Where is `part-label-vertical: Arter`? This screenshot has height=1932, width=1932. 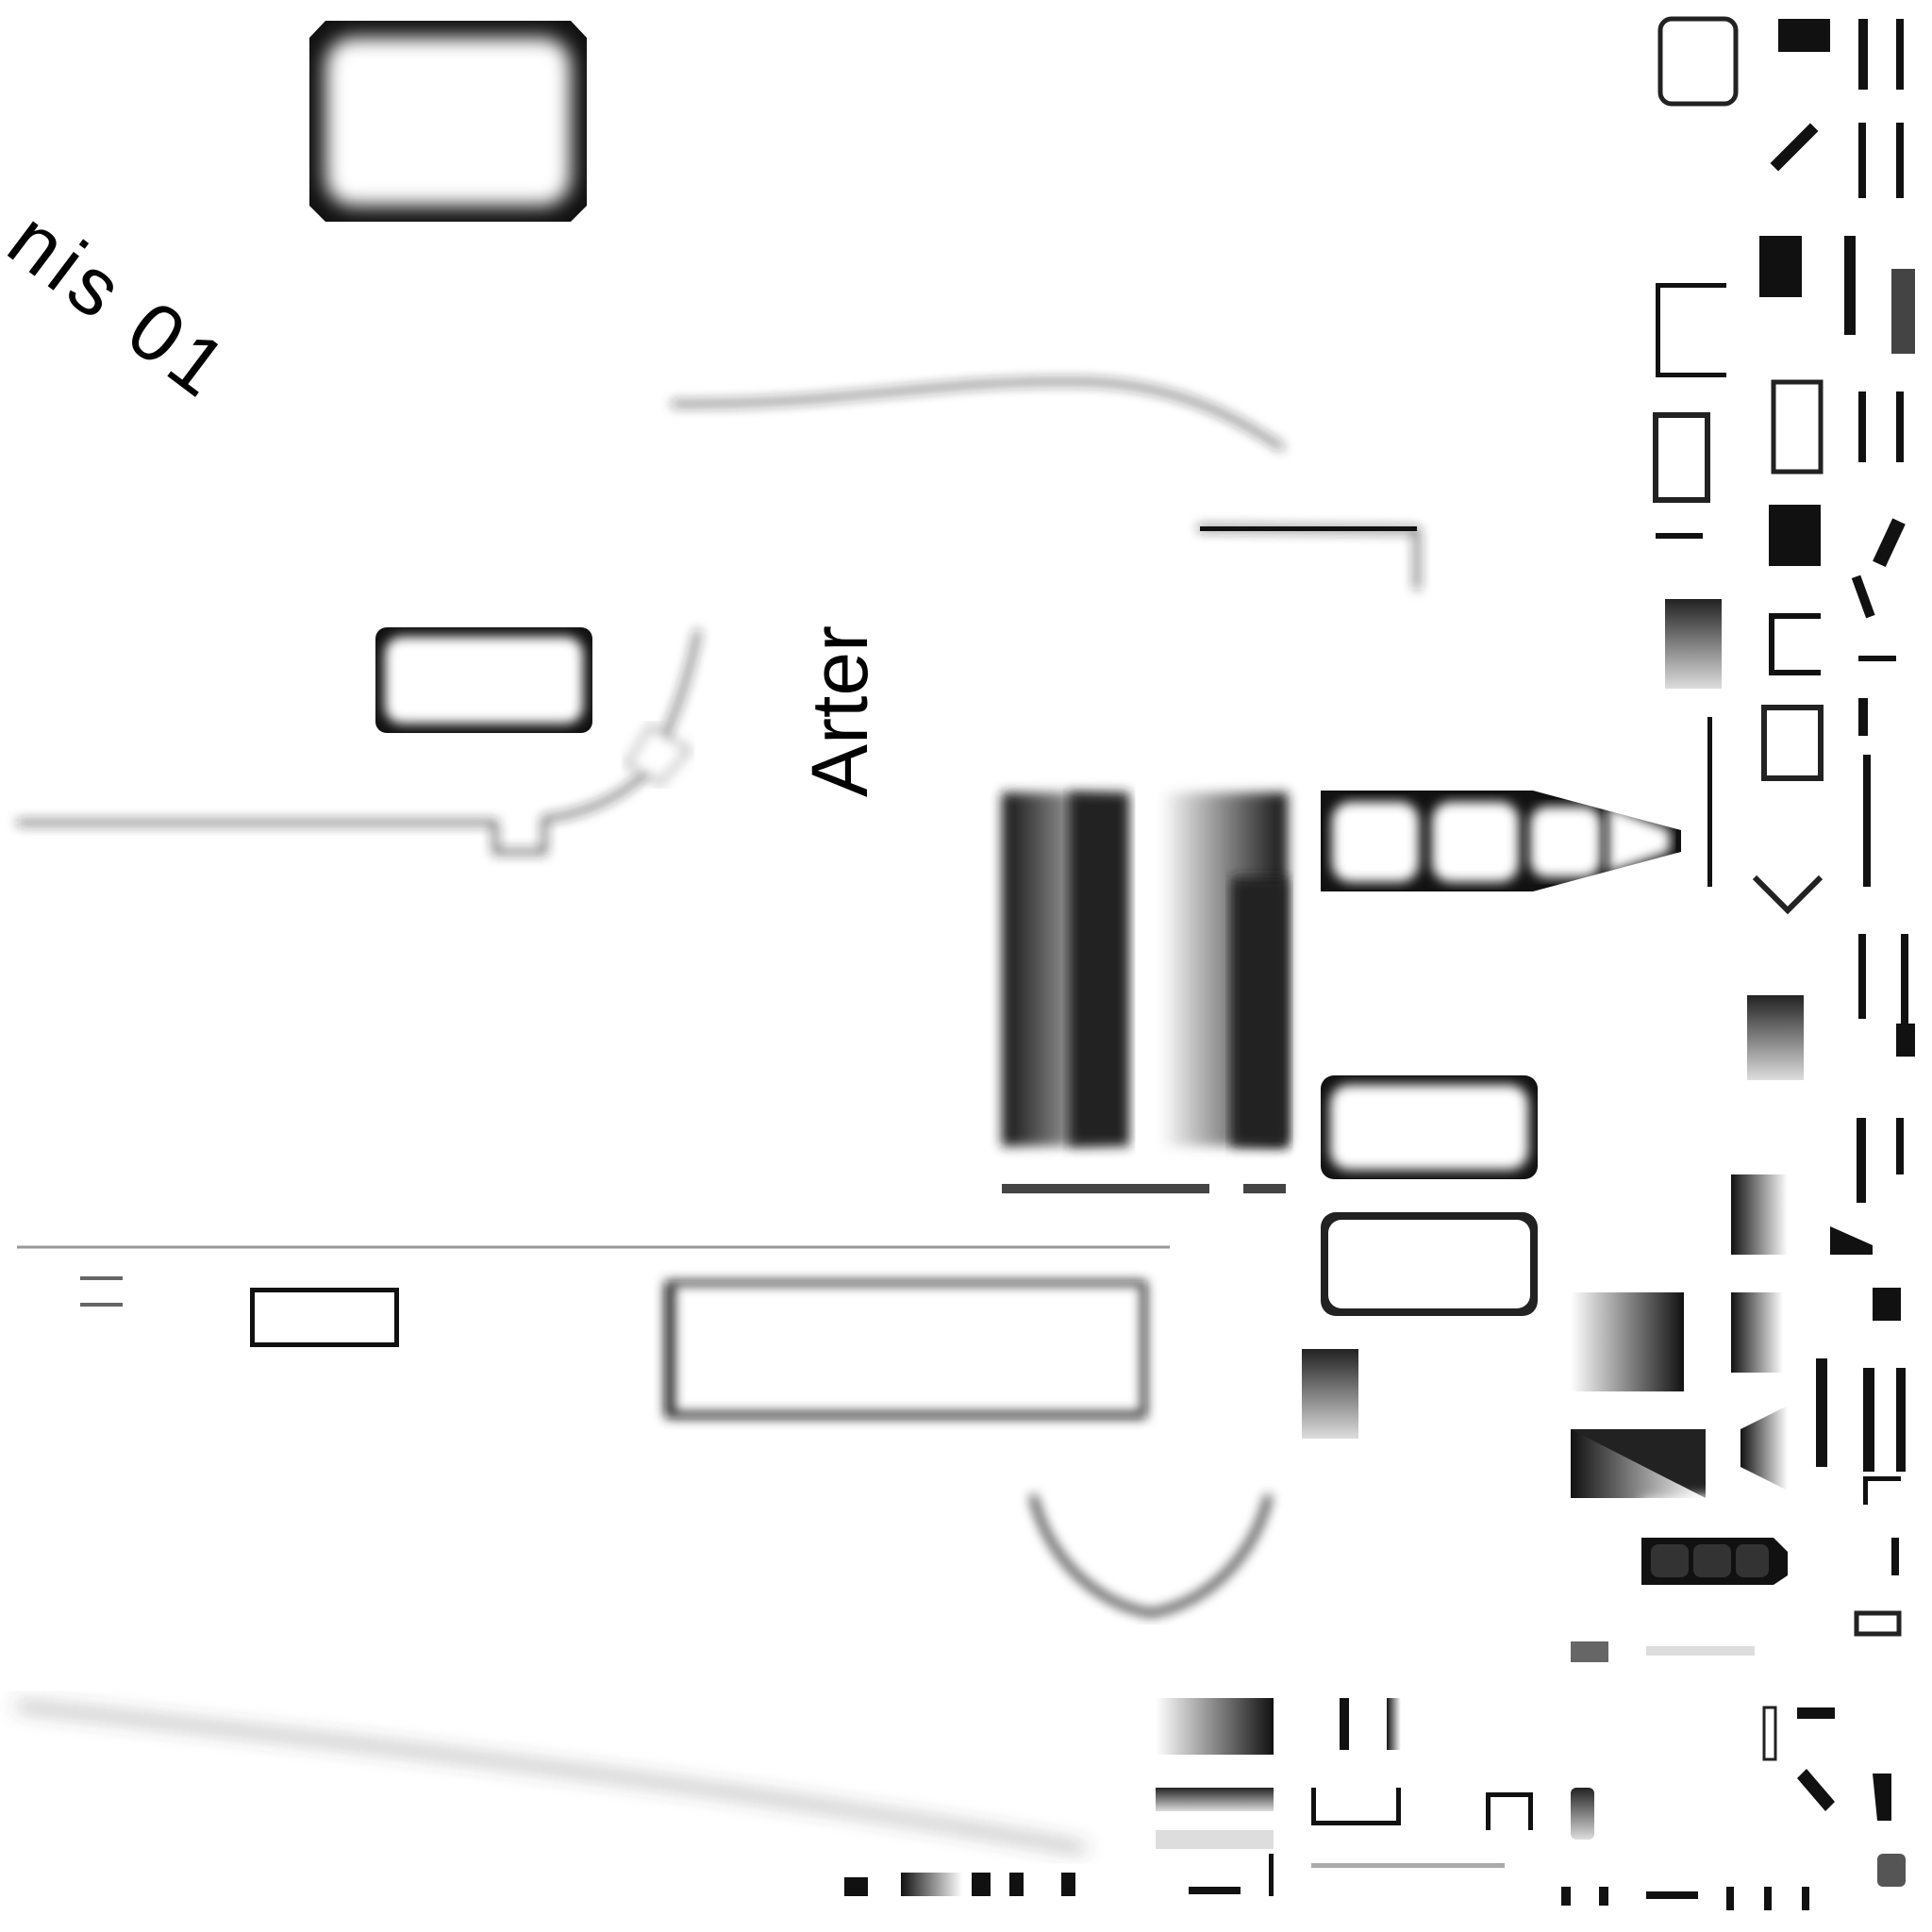
part-label-vertical: Arter is located at coordinates (839, 711).